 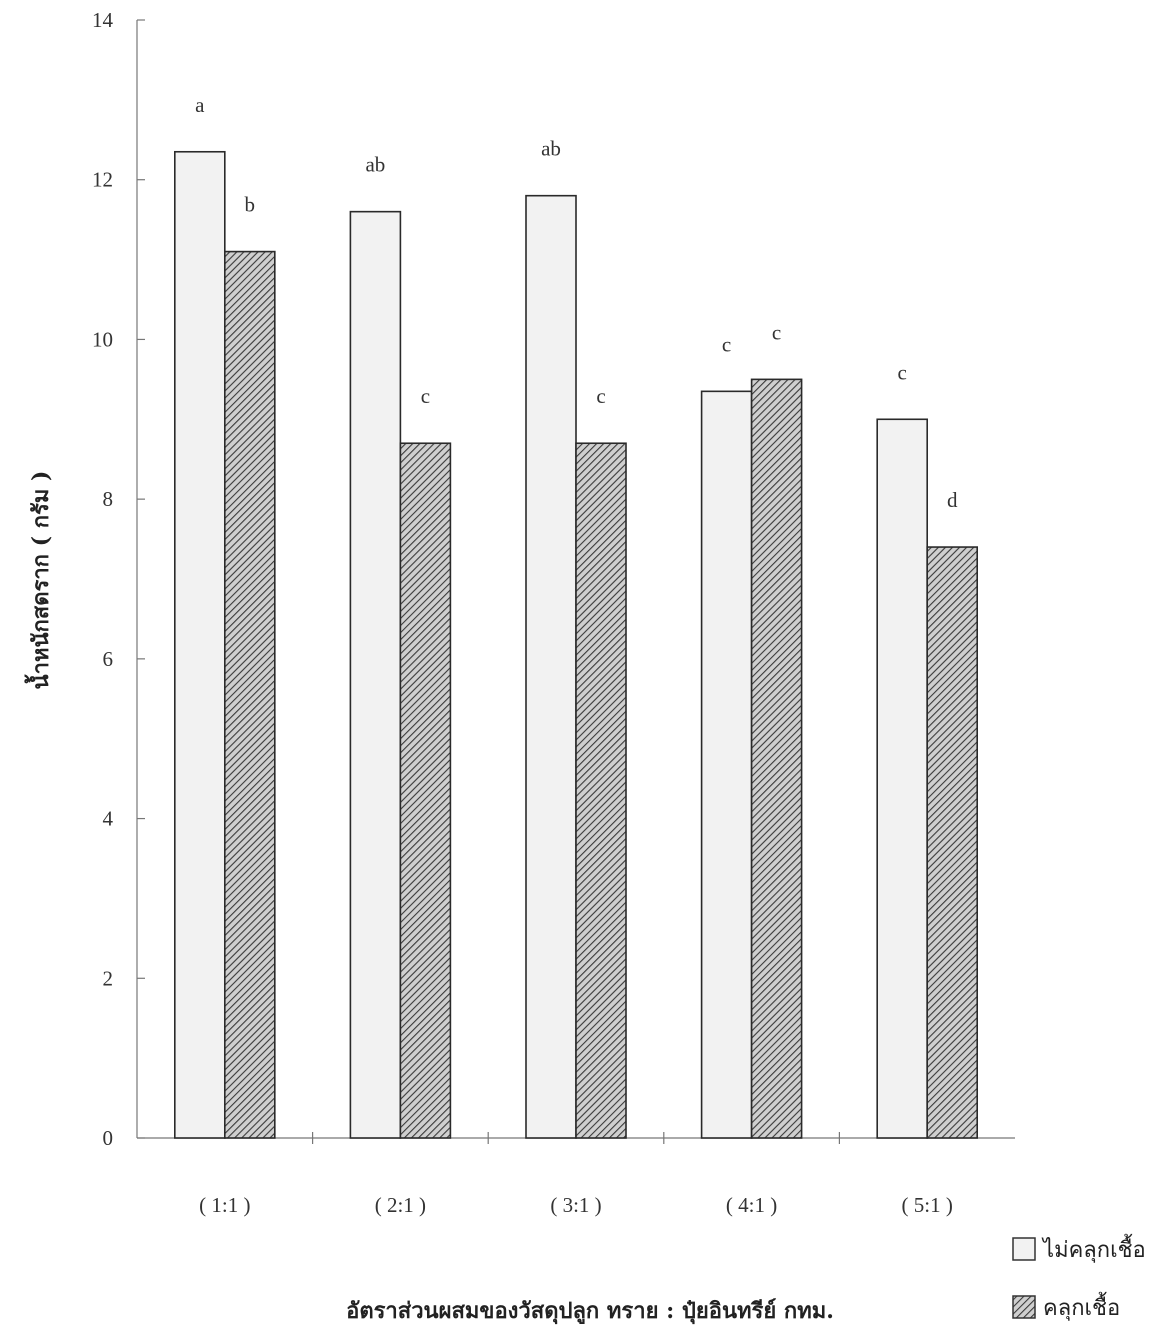 I want to click on y-axis-title: น้ำหนักสดราก ( กรัม ), so click(x=39, y=580).